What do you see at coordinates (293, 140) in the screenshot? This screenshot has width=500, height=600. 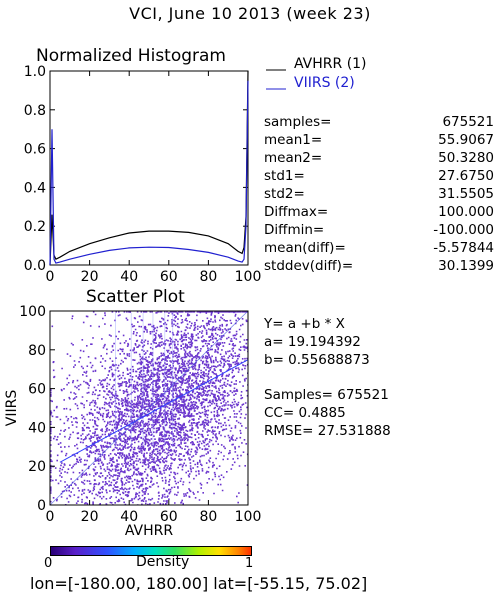 I see `stat-label: mean1=` at bounding box center [293, 140].